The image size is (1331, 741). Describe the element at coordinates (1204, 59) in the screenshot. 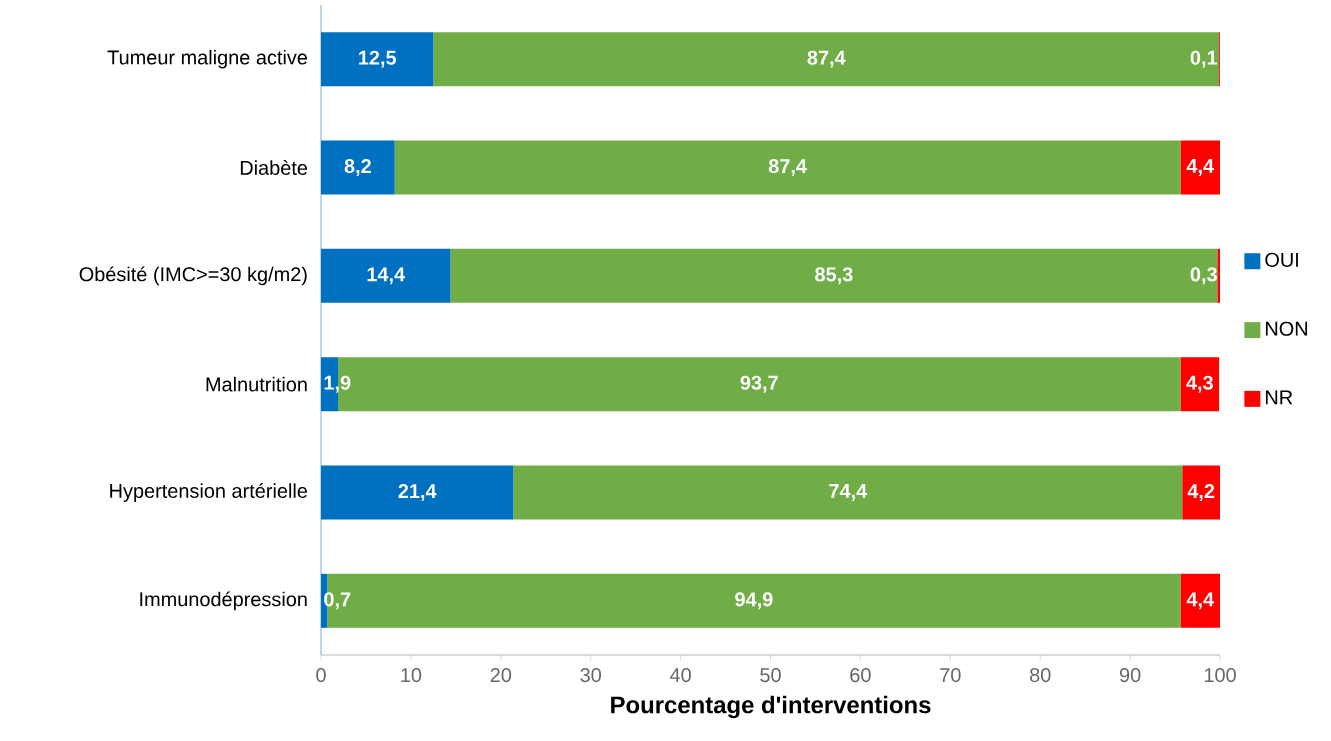

I see `data-label: 0,1` at that location.